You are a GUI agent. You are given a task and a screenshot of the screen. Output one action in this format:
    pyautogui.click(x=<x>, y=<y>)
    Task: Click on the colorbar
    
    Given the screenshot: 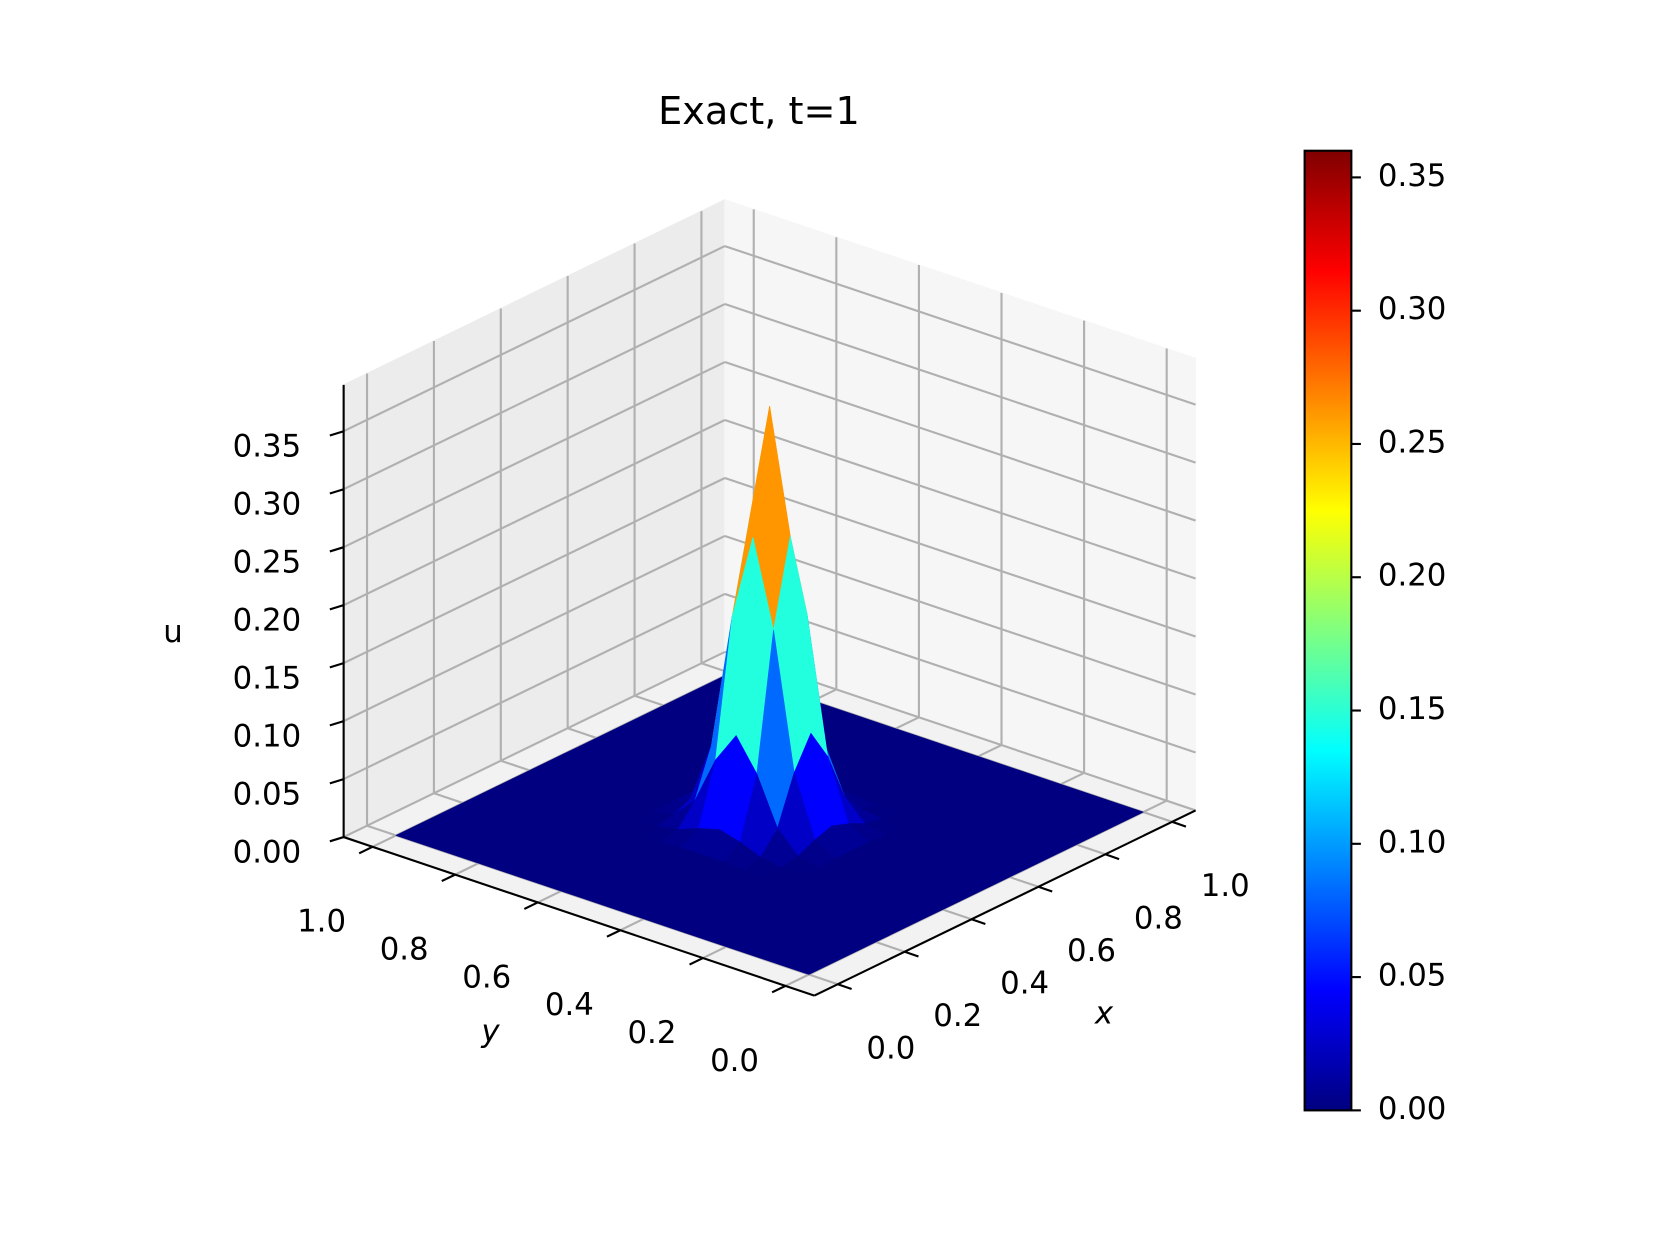 What is the action you would take?
    pyautogui.click(x=1328, y=630)
    